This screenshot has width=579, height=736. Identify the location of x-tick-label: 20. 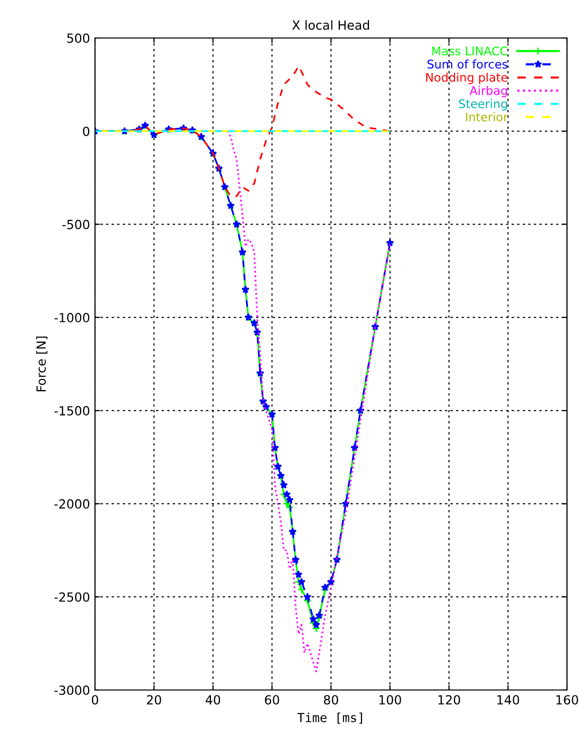
(154, 700).